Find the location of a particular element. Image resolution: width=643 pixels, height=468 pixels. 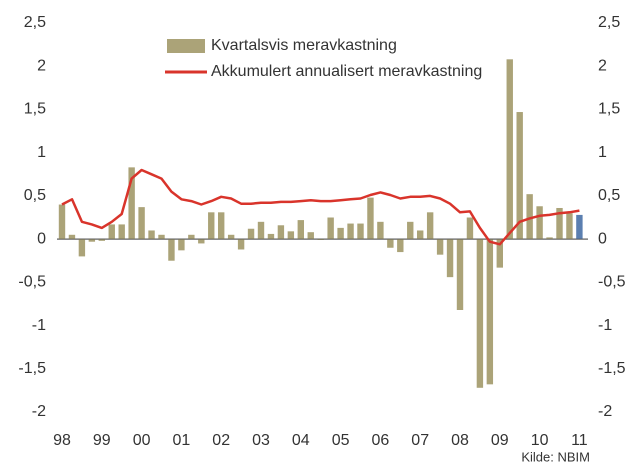

y-tick-label: -2 is located at coordinates (39, 411).